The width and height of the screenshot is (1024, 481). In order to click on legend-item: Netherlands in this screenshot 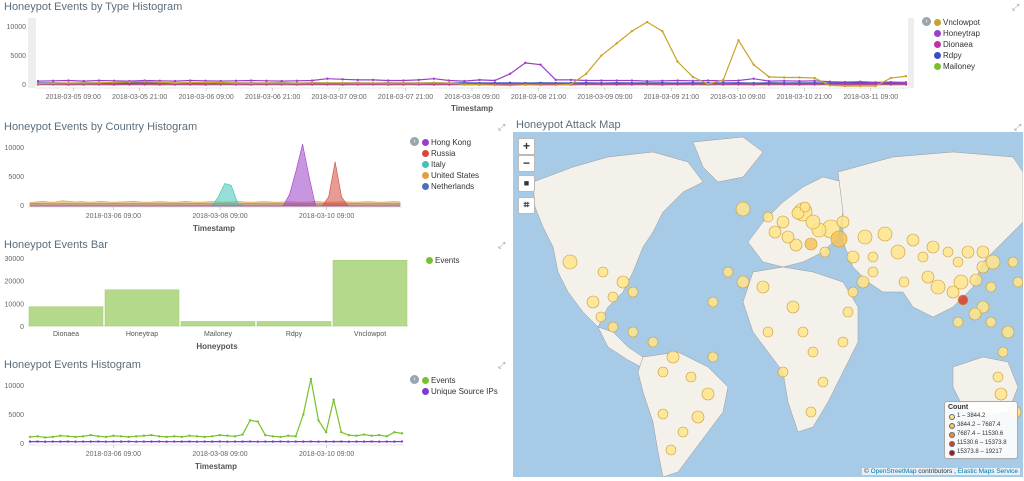, I will do `click(447, 186)`.